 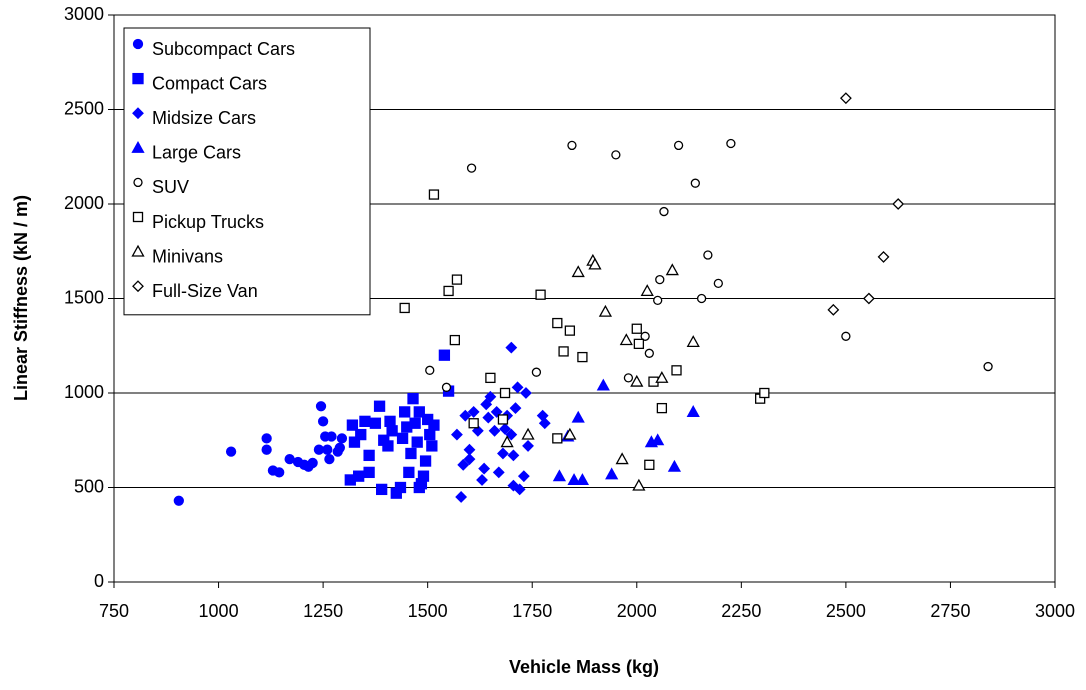 I want to click on y-tick-label: 2000, so click(x=84, y=203).